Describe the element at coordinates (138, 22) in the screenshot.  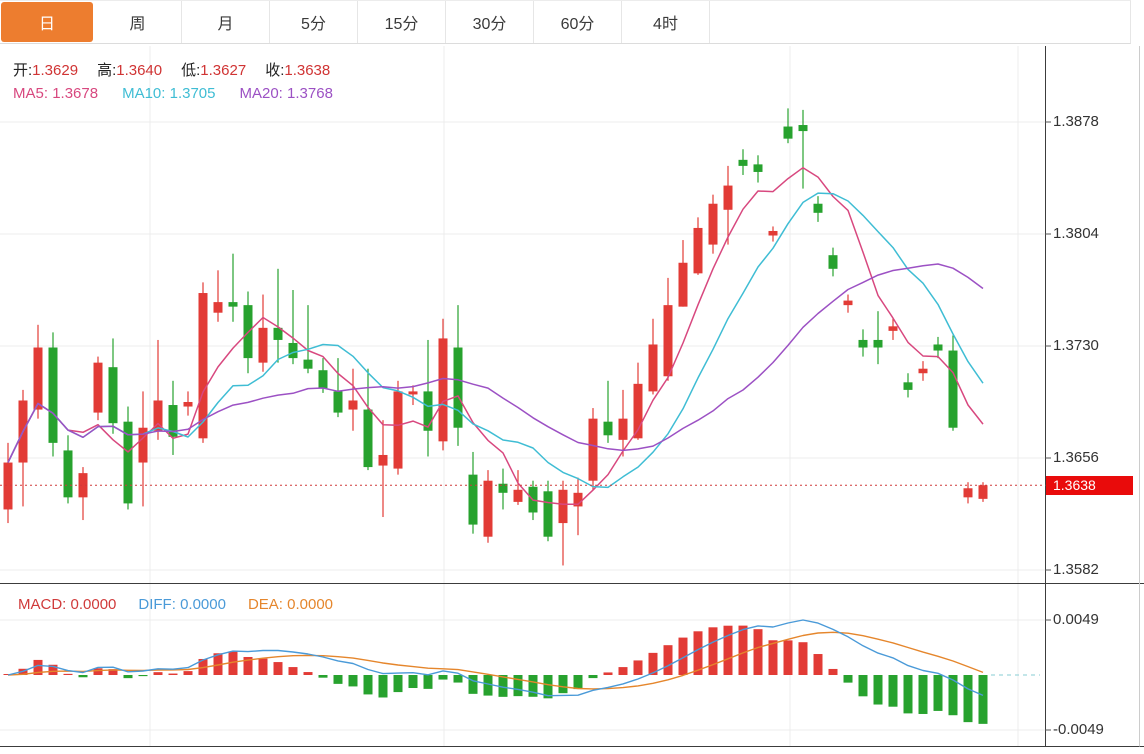
I see `tab-week: 周` at that location.